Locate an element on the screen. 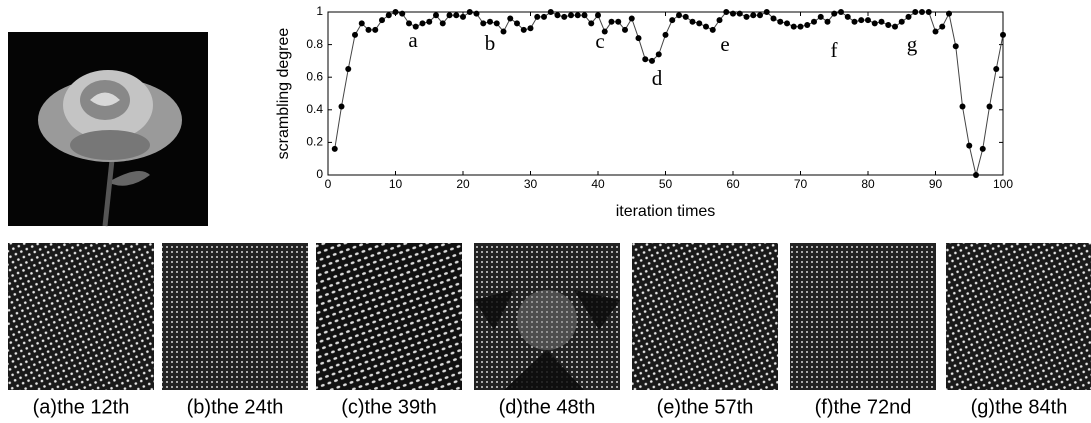 Image resolution: width=1091 pixels, height=423 pixels. annotation: f is located at coordinates (834, 50).